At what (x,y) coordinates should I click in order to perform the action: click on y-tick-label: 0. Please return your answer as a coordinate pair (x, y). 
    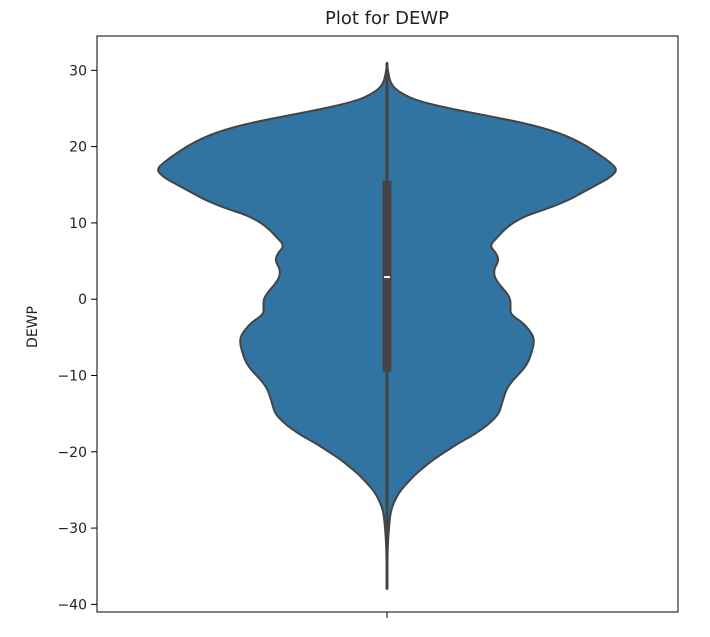
    Looking at the image, I should click on (82, 300).